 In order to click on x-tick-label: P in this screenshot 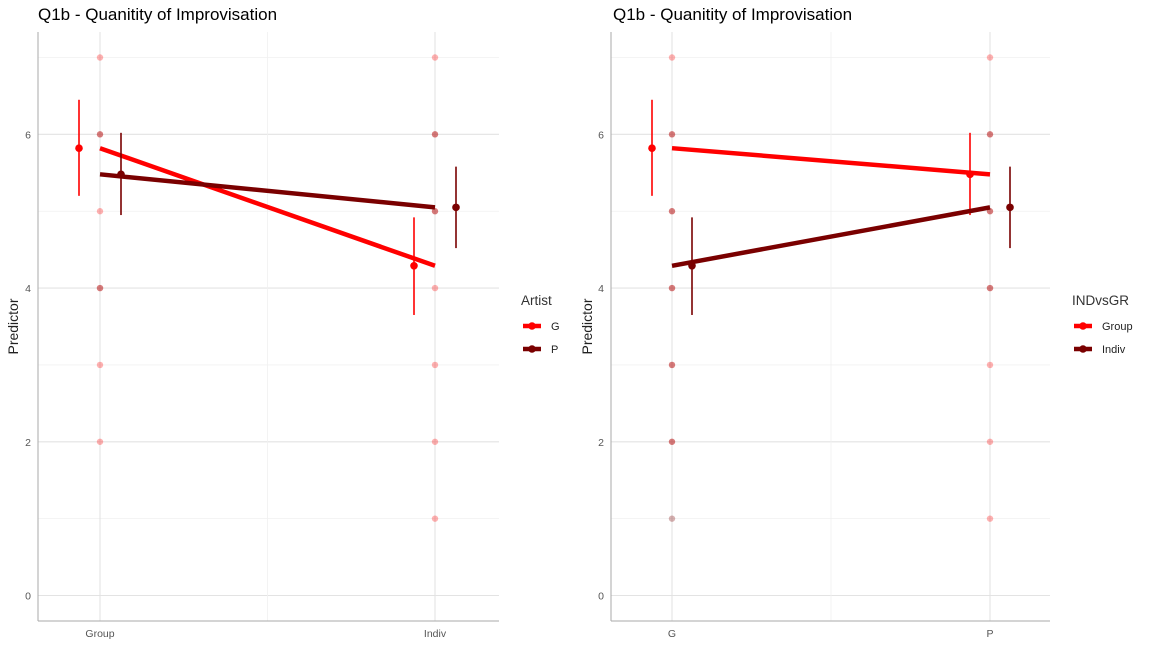, I will do `click(989, 634)`.